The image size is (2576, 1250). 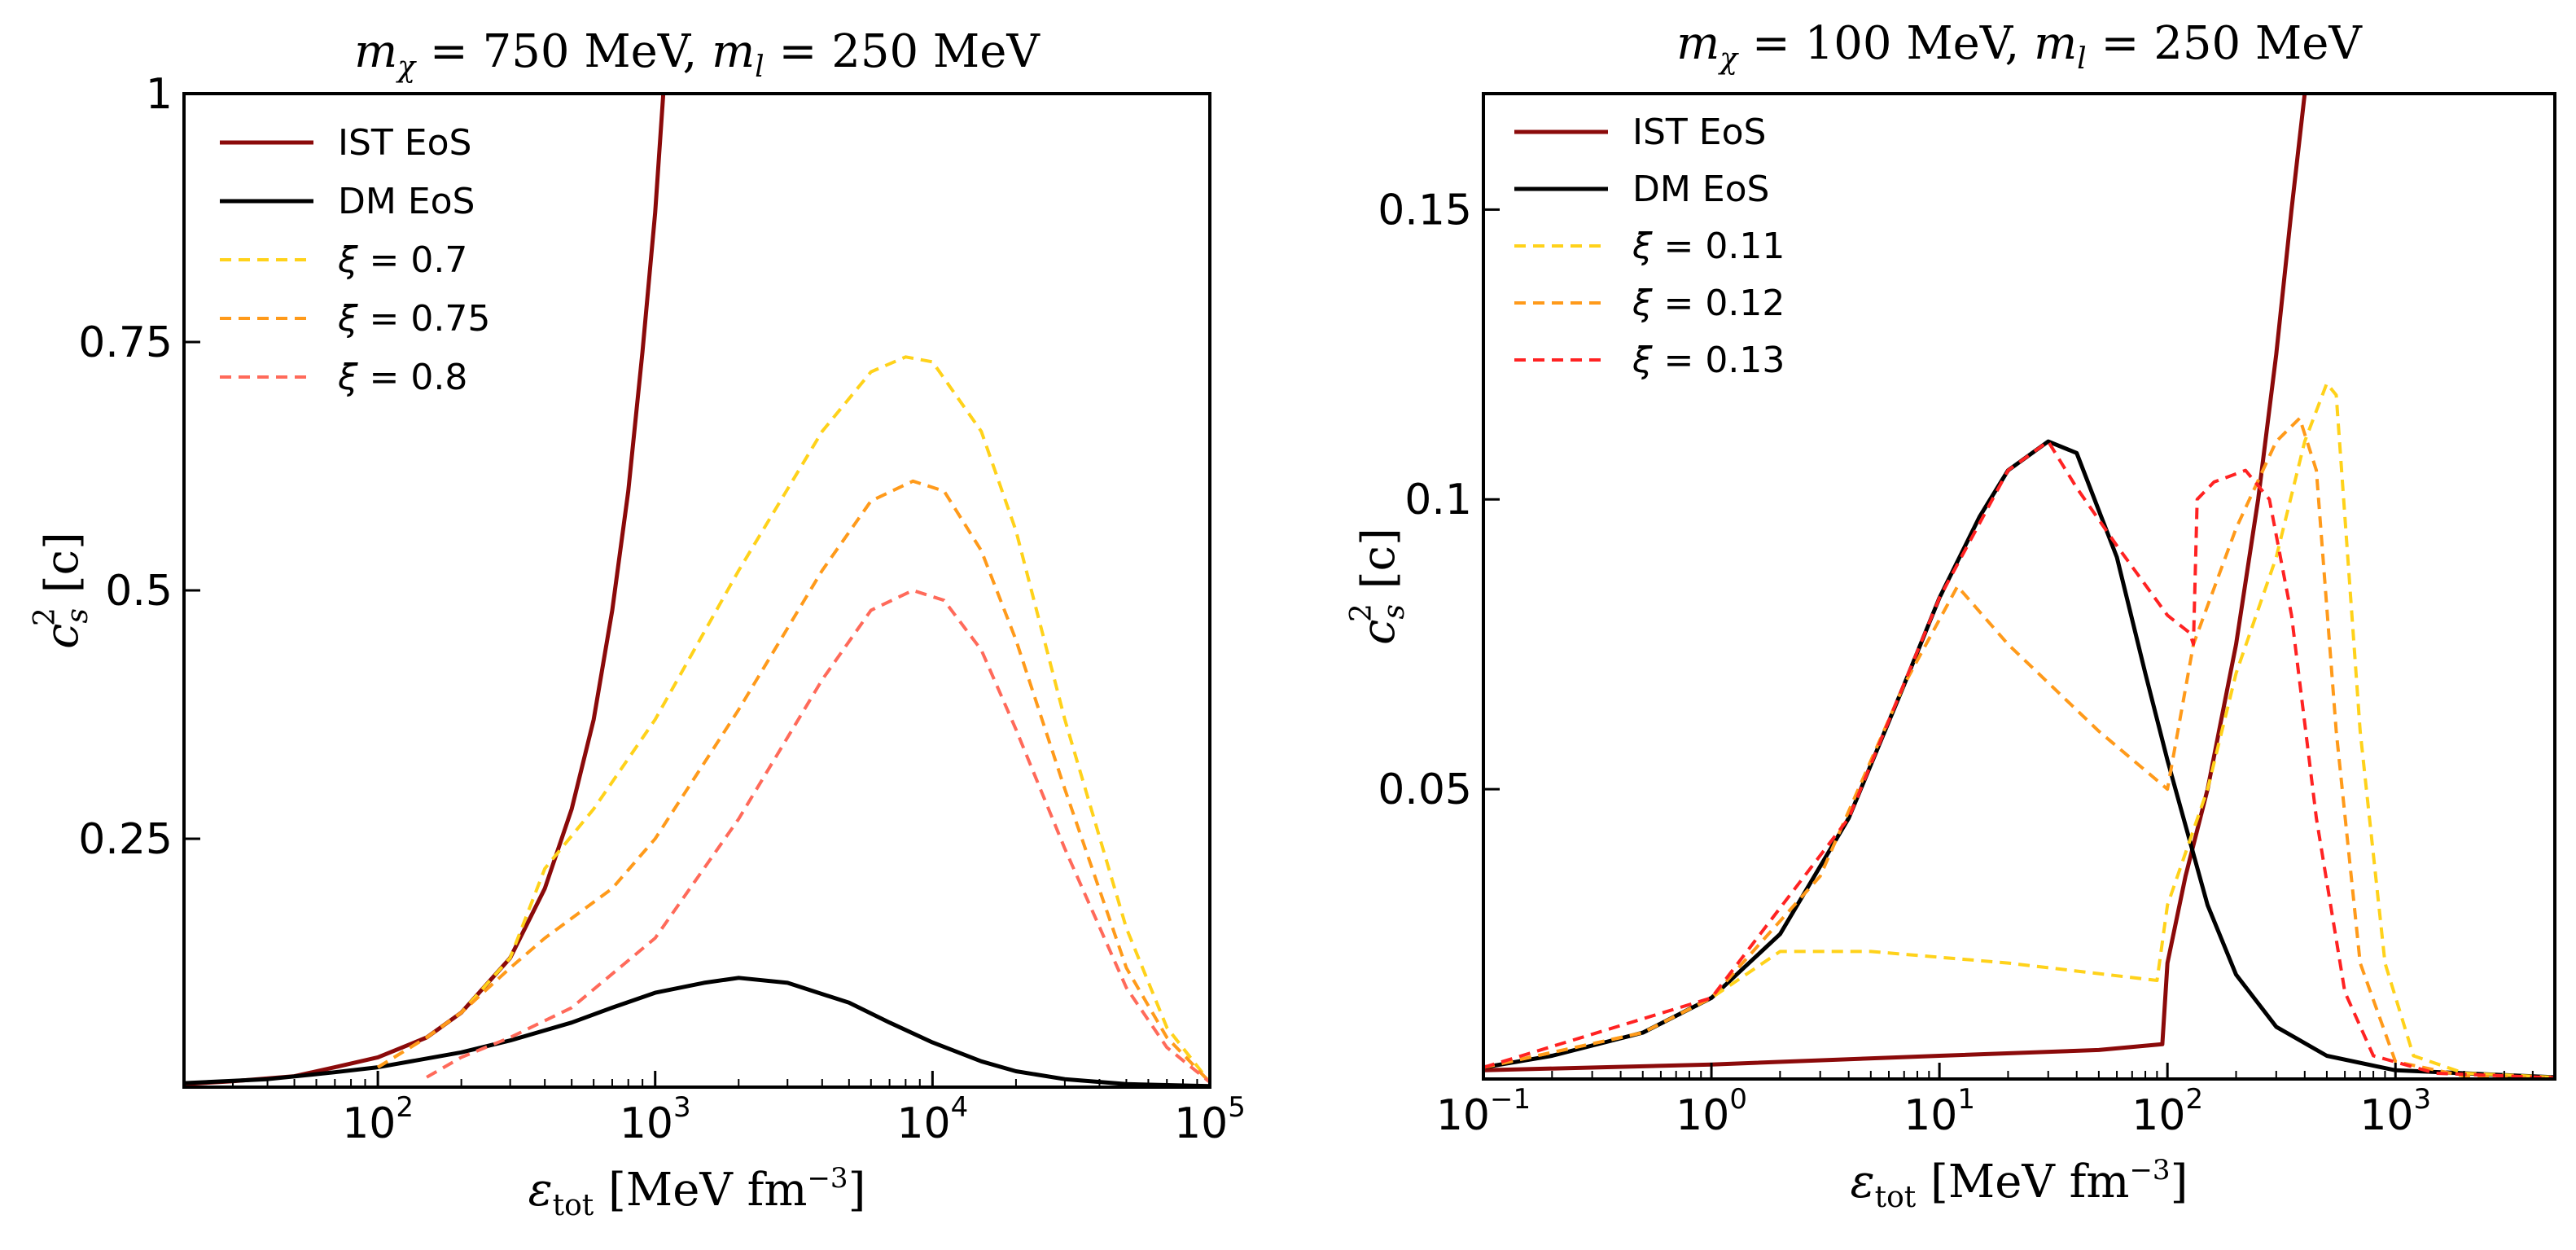 What do you see at coordinates (402, 260) in the screenshot?
I see `left-legend-label-xi-0-7: ξ = 0.7` at bounding box center [402, 260].